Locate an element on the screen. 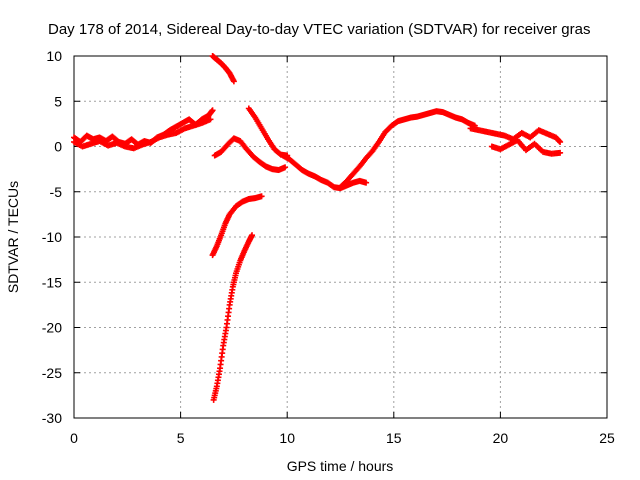 This screenshot has height=480, width=640. x-tick-label: 10 is located at coordinates (287, 438).